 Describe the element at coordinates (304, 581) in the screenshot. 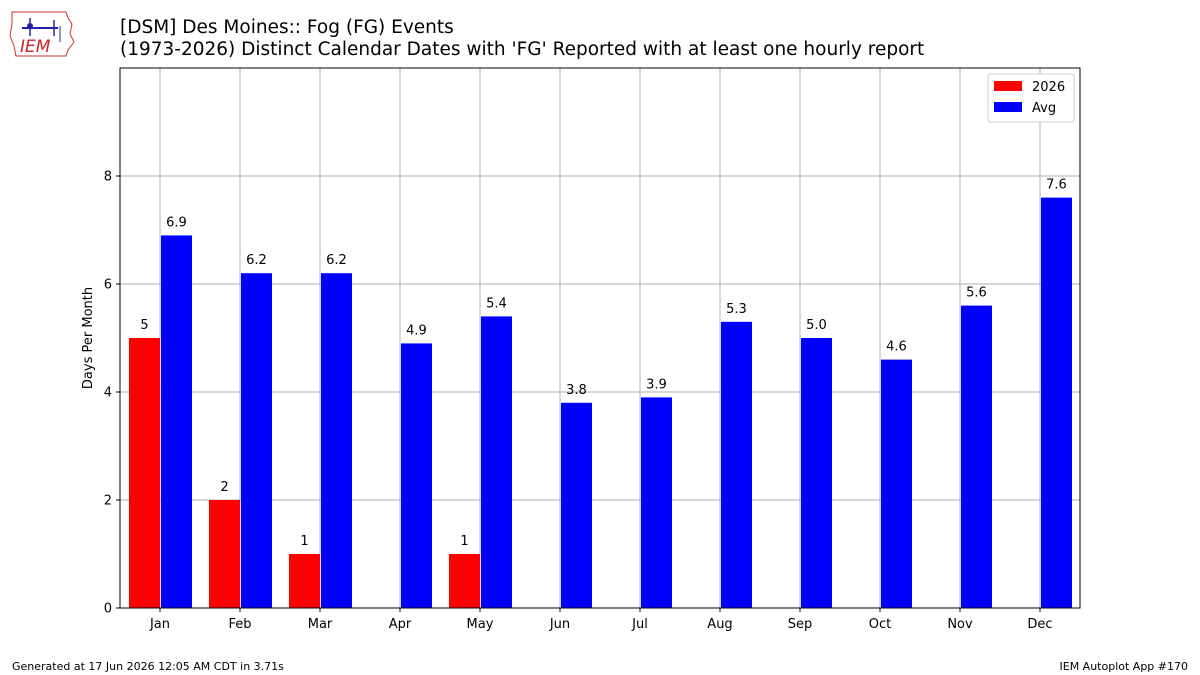

I see `bar-2026-mar` at that location.